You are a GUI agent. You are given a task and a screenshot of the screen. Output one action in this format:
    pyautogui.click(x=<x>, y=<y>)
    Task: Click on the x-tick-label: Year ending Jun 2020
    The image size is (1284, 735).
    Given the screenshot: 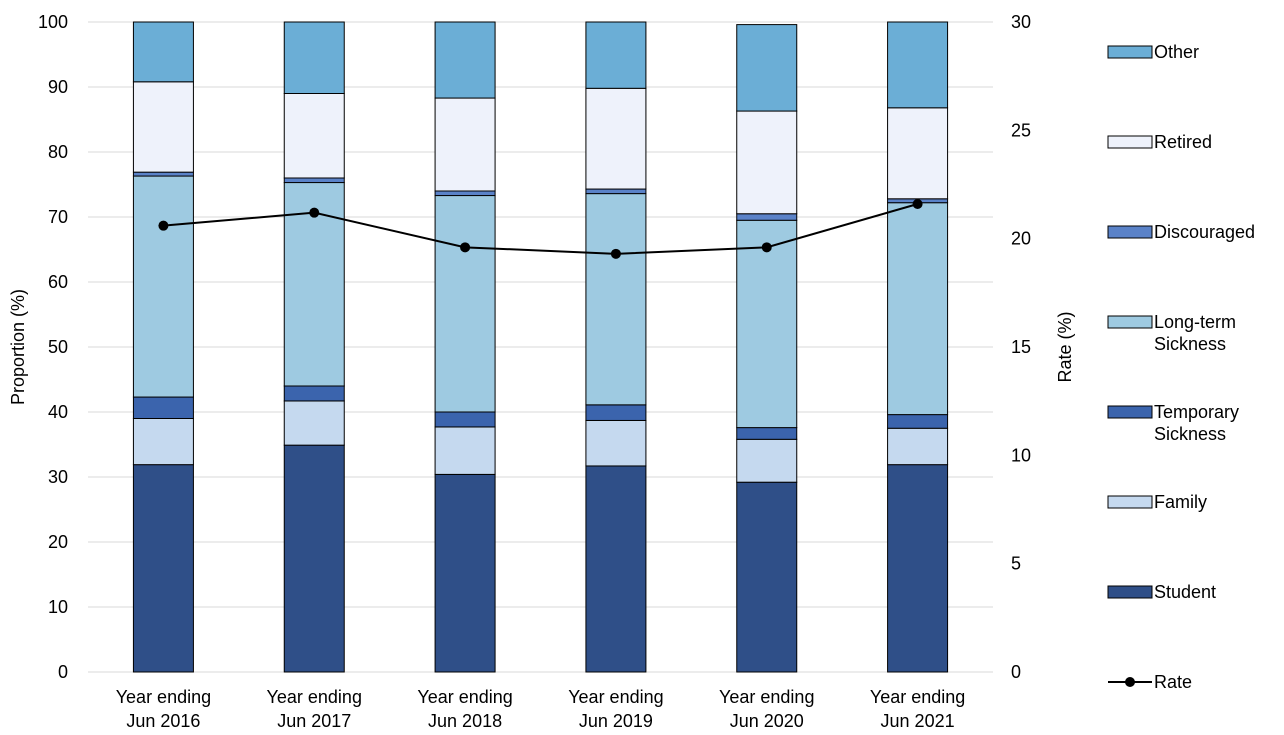 What is the action you would take?
    pyautogui.click(x=766, y=709)
    